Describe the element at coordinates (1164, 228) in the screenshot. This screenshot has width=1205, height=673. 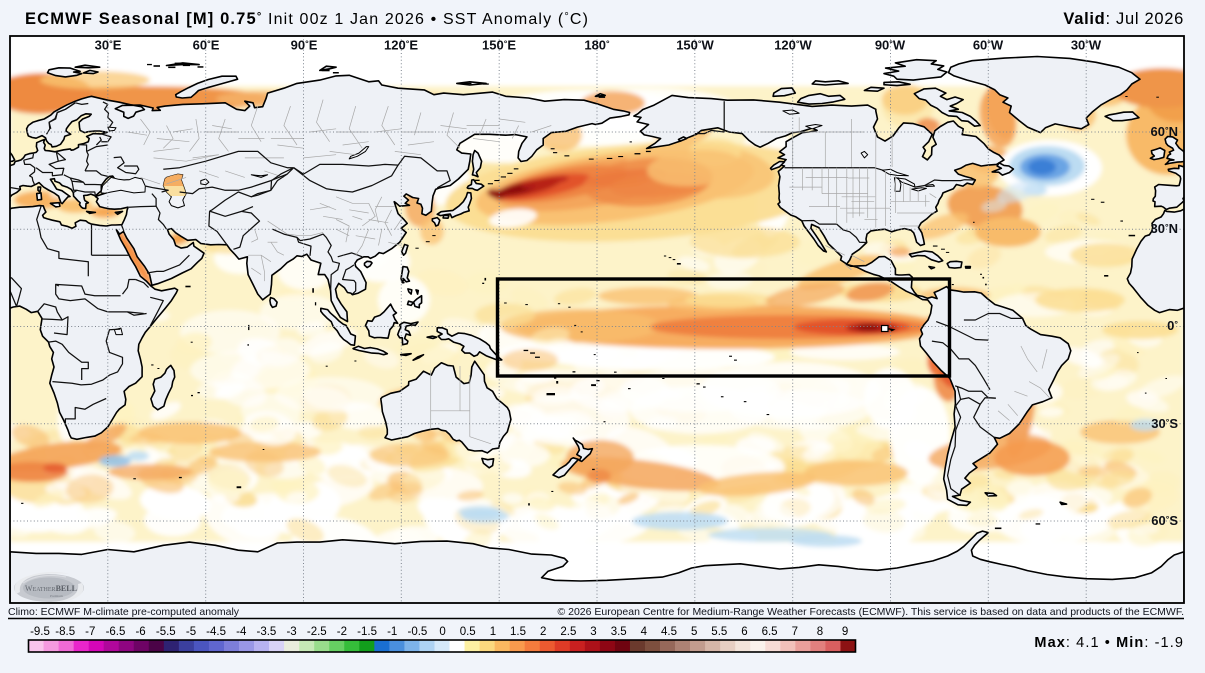
I see `svg-text: 30°N` at that location.